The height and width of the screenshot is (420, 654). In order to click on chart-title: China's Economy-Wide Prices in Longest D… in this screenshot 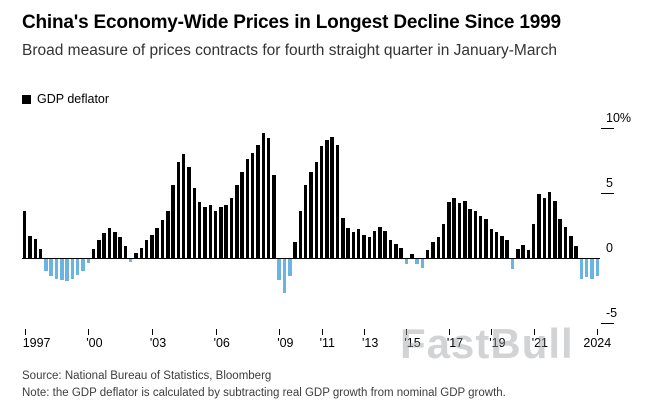, I will do `click(291, 22)`.